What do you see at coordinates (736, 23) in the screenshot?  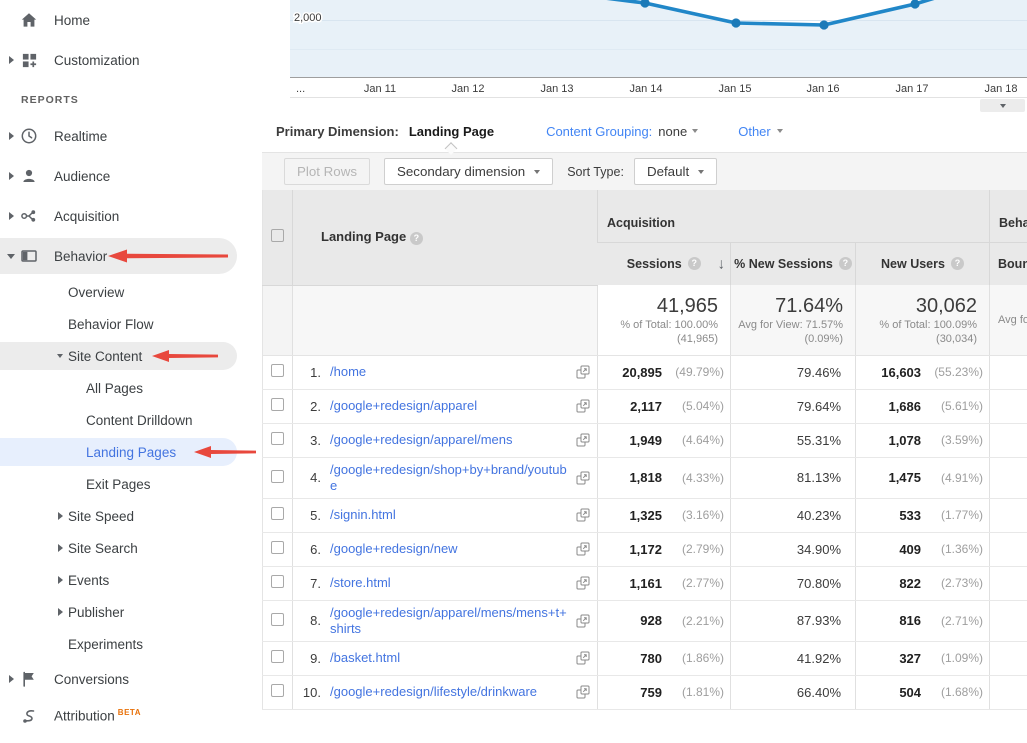 I see `data-point-jan15` at bounding box center [736, 23].